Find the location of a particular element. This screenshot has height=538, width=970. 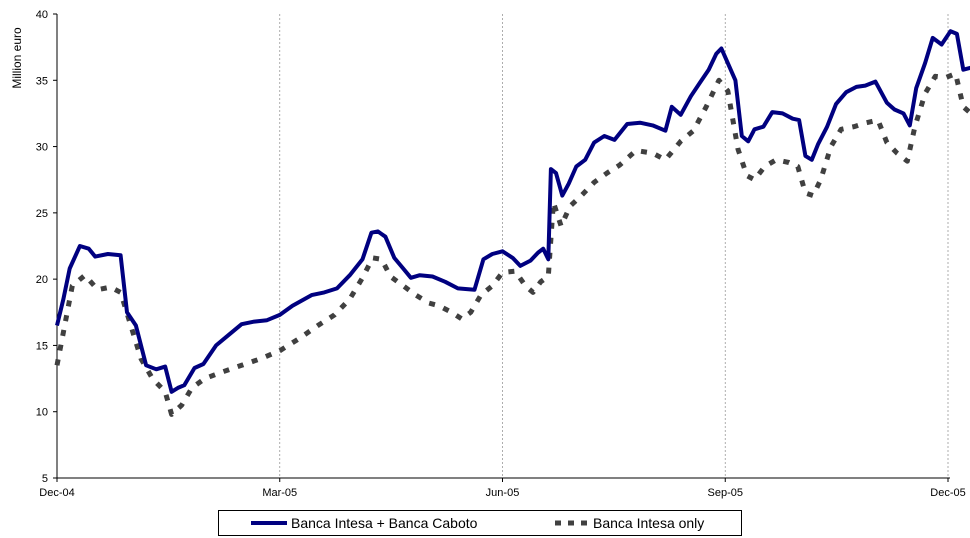

x-tick-label: Dec-05 is located at coordinates (947, 493).